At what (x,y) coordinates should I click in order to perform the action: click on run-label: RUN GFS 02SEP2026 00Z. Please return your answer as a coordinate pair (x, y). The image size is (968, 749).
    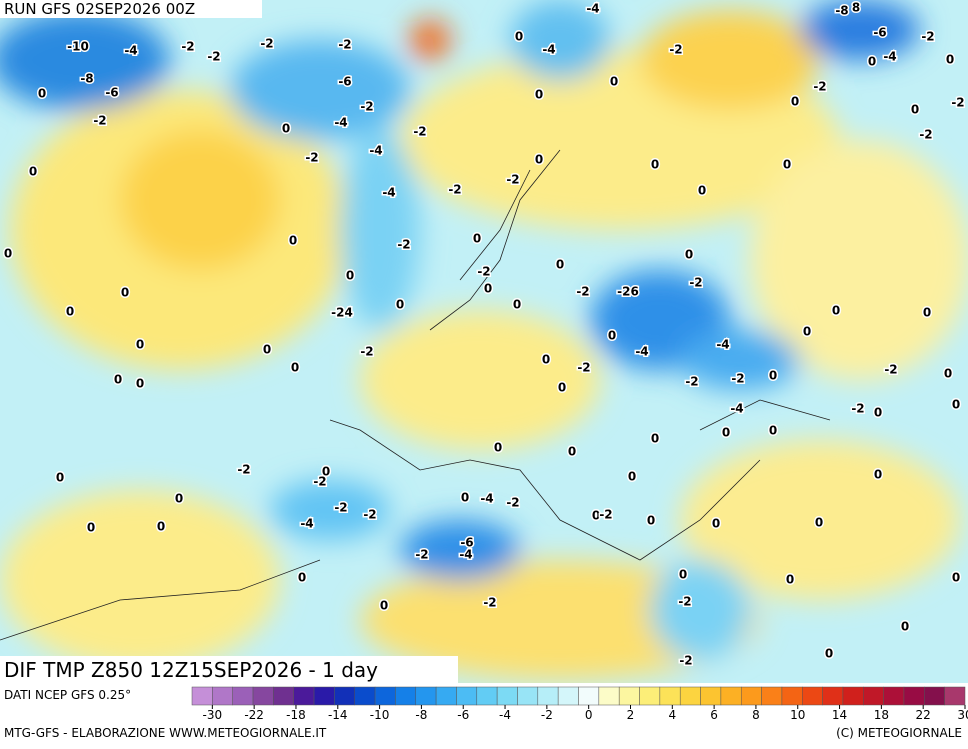
    Looking at the image, I should click on (99, 9).